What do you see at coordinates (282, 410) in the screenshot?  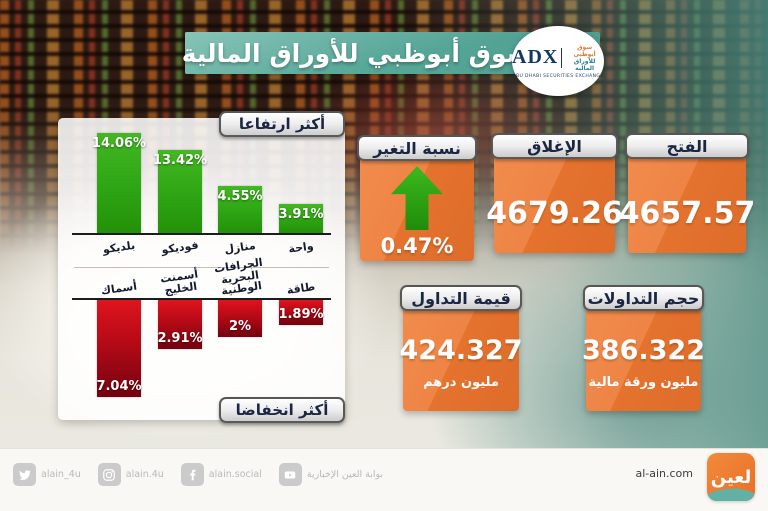 I see `losers-title: أكثر انخفاضا` at bounding box center [282, 410].